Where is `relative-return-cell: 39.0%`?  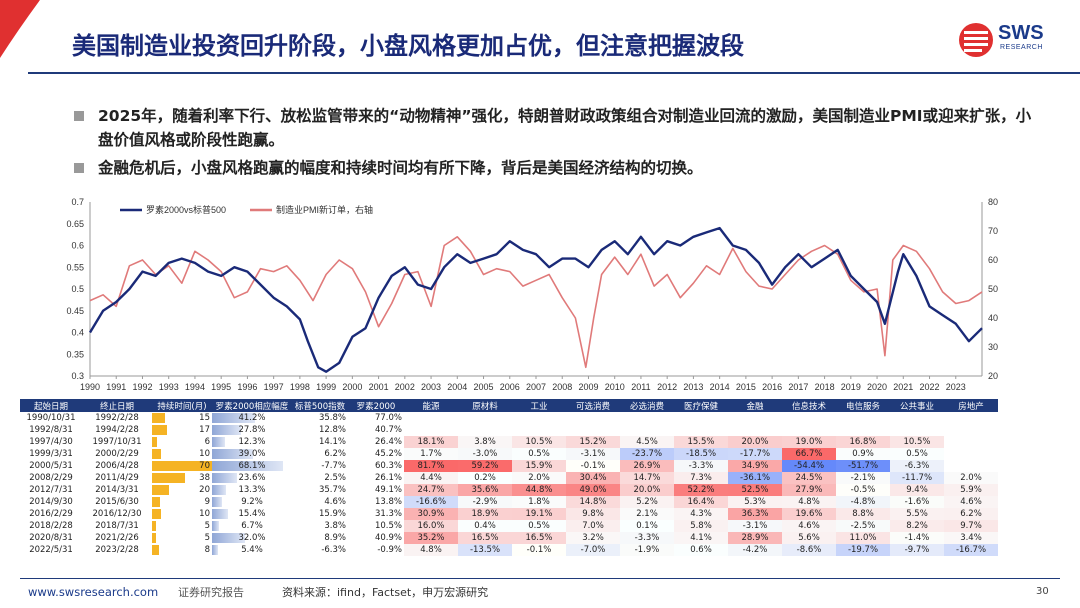 relative-return-cell: 39.0% is located at coordinates (252, 454).